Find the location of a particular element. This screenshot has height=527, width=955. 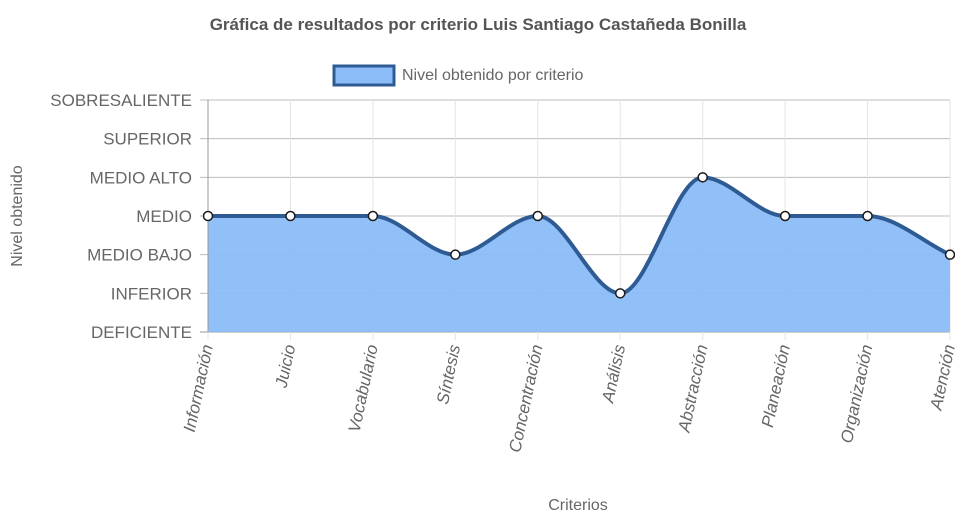

x-tick-label: Información is located at coordinates (198, 388).